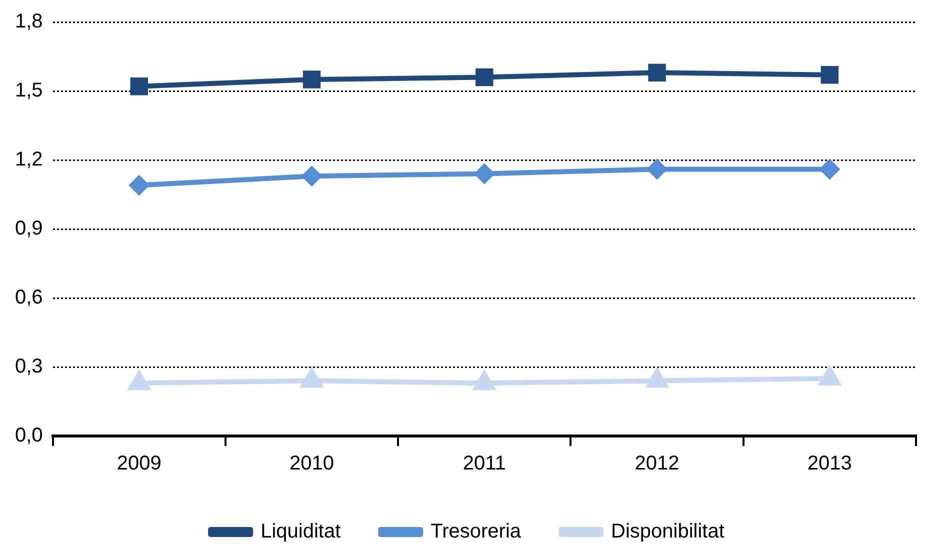 The image size is (930, 552). What do you see at coordinates (301, 531) in the screenshot?
I see `legend-label: Liquiditat` at bounding box center [301, 531].